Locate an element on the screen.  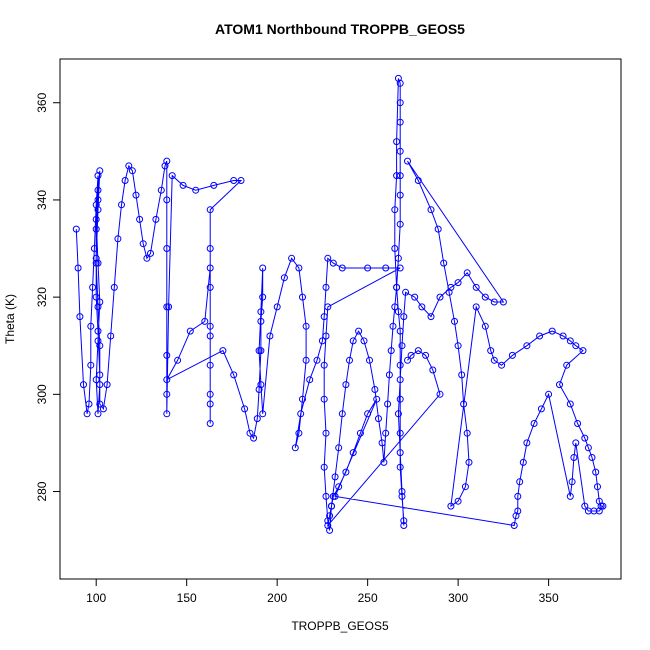
y-tick-label: 340 is located at coordinates (42, 200).